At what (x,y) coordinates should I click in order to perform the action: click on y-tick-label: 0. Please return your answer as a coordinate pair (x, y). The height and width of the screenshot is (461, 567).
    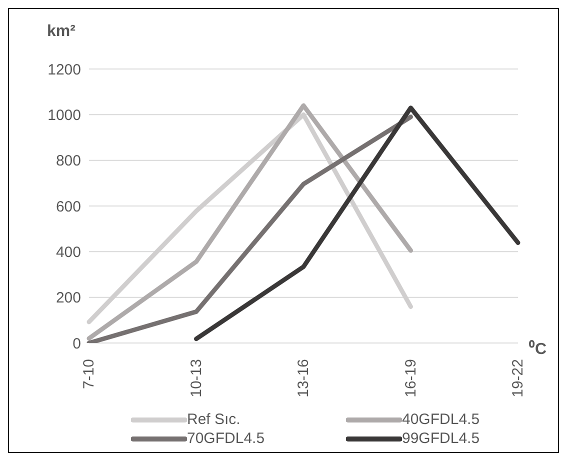
    Looking at the image, I should click on (76, 343).